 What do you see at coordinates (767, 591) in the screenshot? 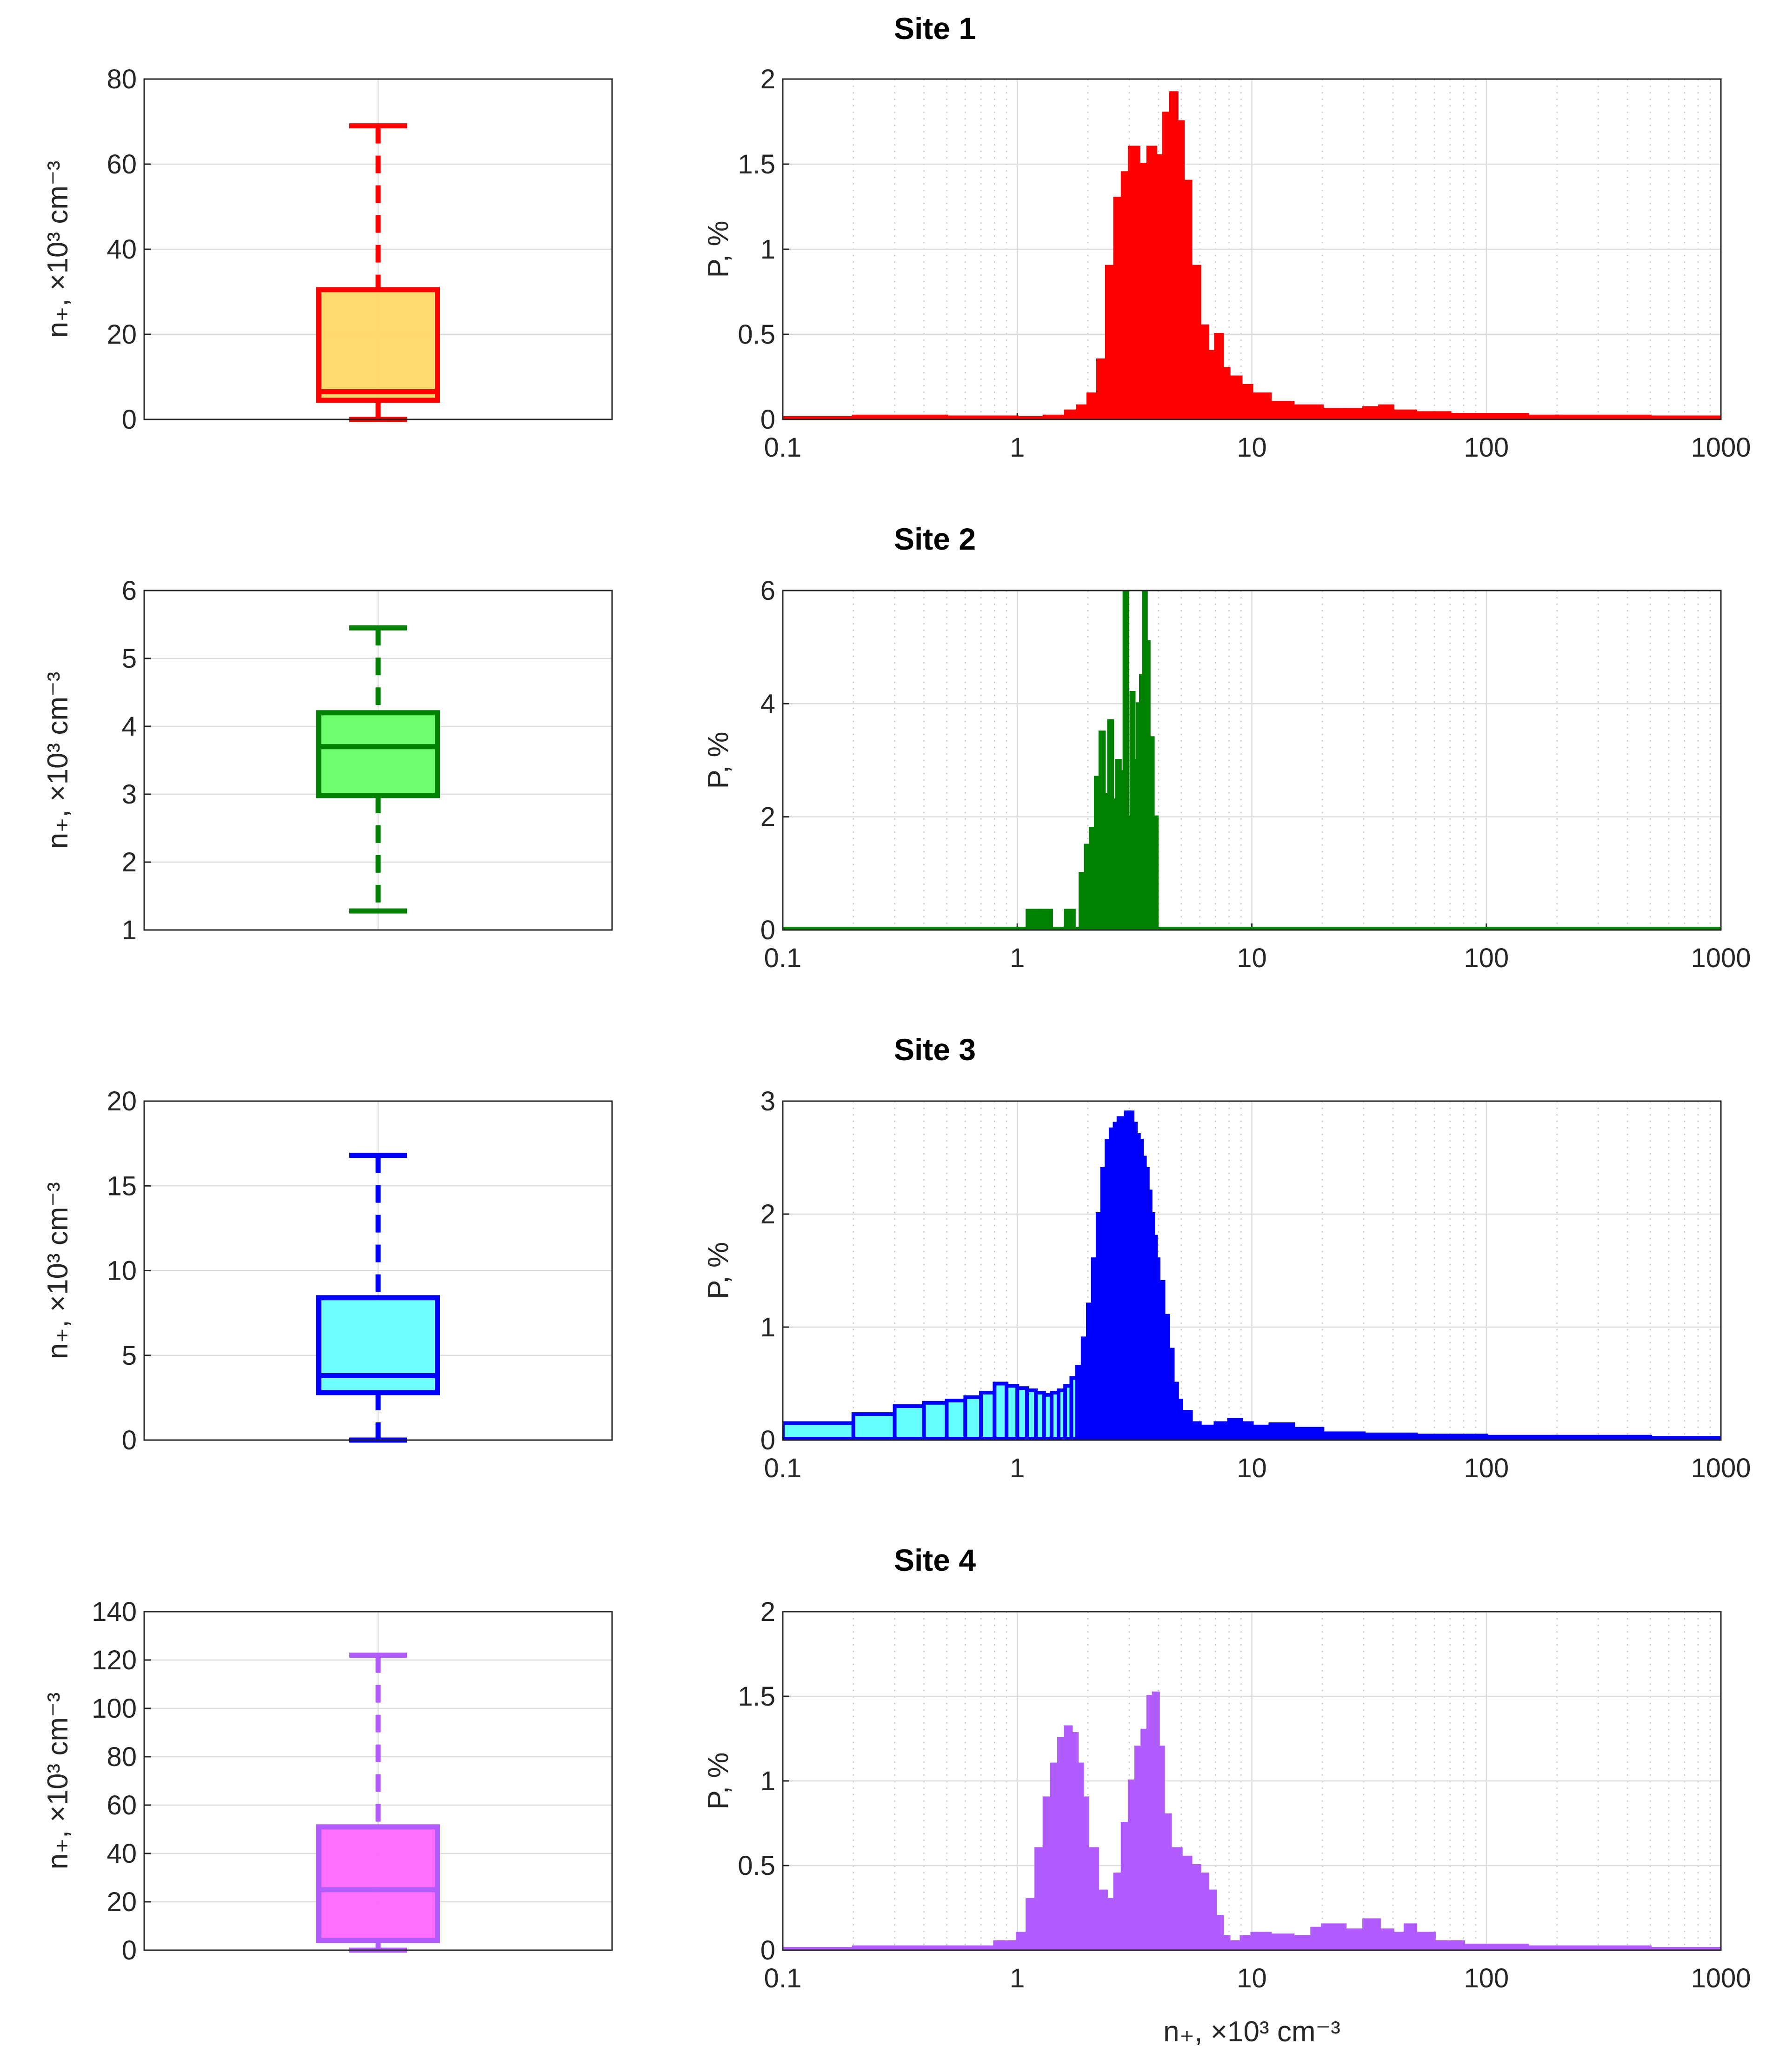
I see `hist-ytick-label: 6` at bounding box center [767, 591].